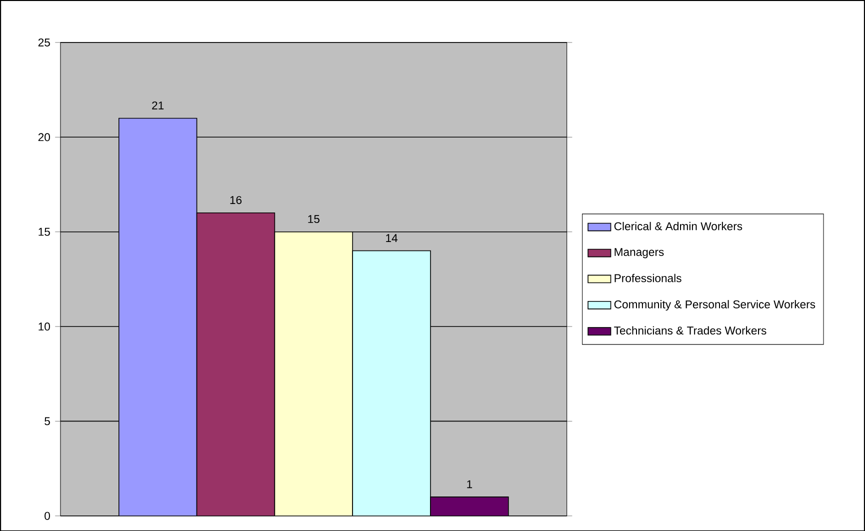  I want to click on y-tick-label: 5, so click(47, 421).